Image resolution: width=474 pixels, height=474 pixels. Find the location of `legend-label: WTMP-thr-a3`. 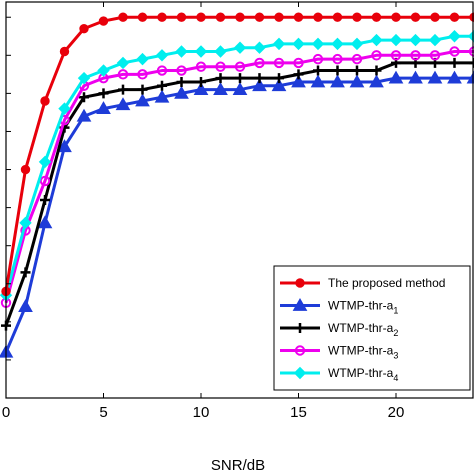

legend-label: WTMP-thr-a3 is located at coordinates (363, 352).